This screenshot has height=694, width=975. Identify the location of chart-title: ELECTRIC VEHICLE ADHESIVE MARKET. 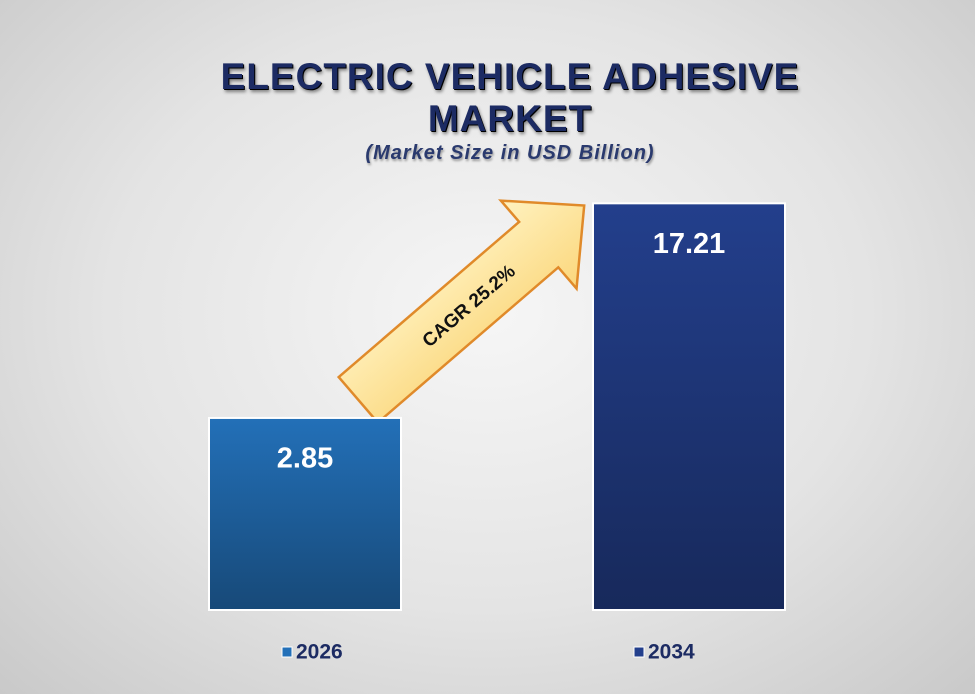
(510, 97).